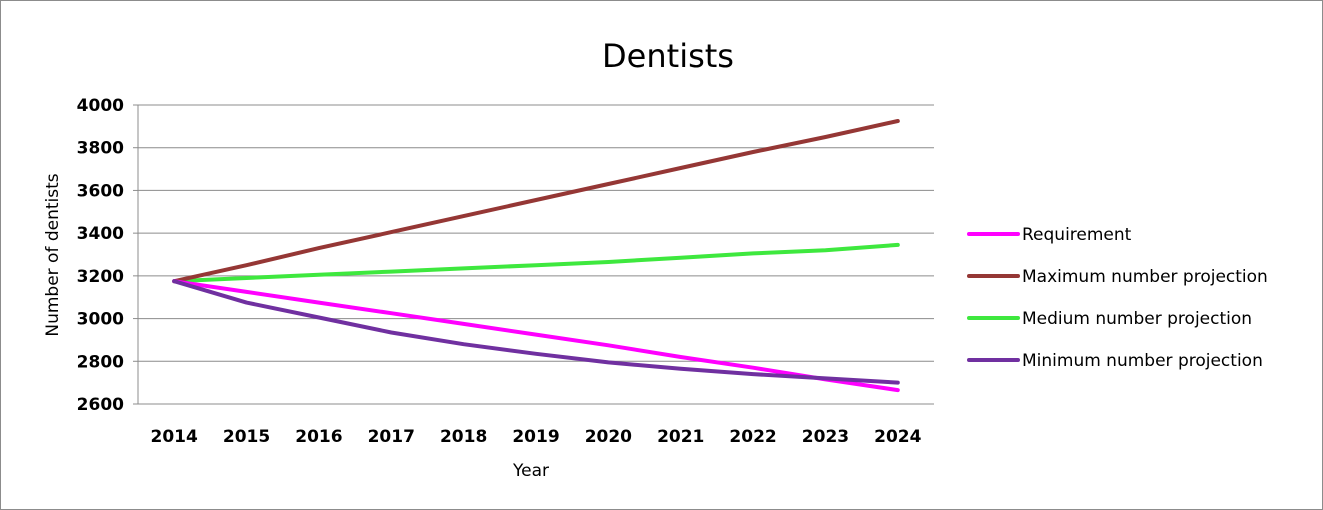 This screenshot has height=510, width=1323. Describe the element at coordinates (897, 437) in the screenshot. I see `x-tick-label: 2024` at that location.